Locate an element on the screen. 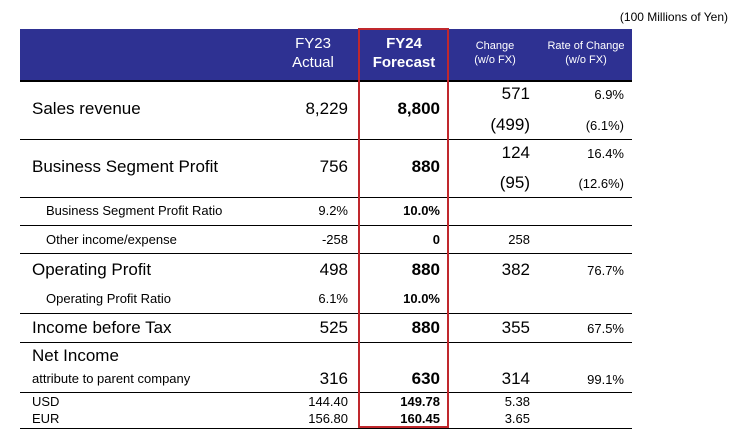 Image resolution: width=740 pixels, height=438 pixels. header-rate: Rate of Change (w/o FX) is located at coordinates (586, 54).